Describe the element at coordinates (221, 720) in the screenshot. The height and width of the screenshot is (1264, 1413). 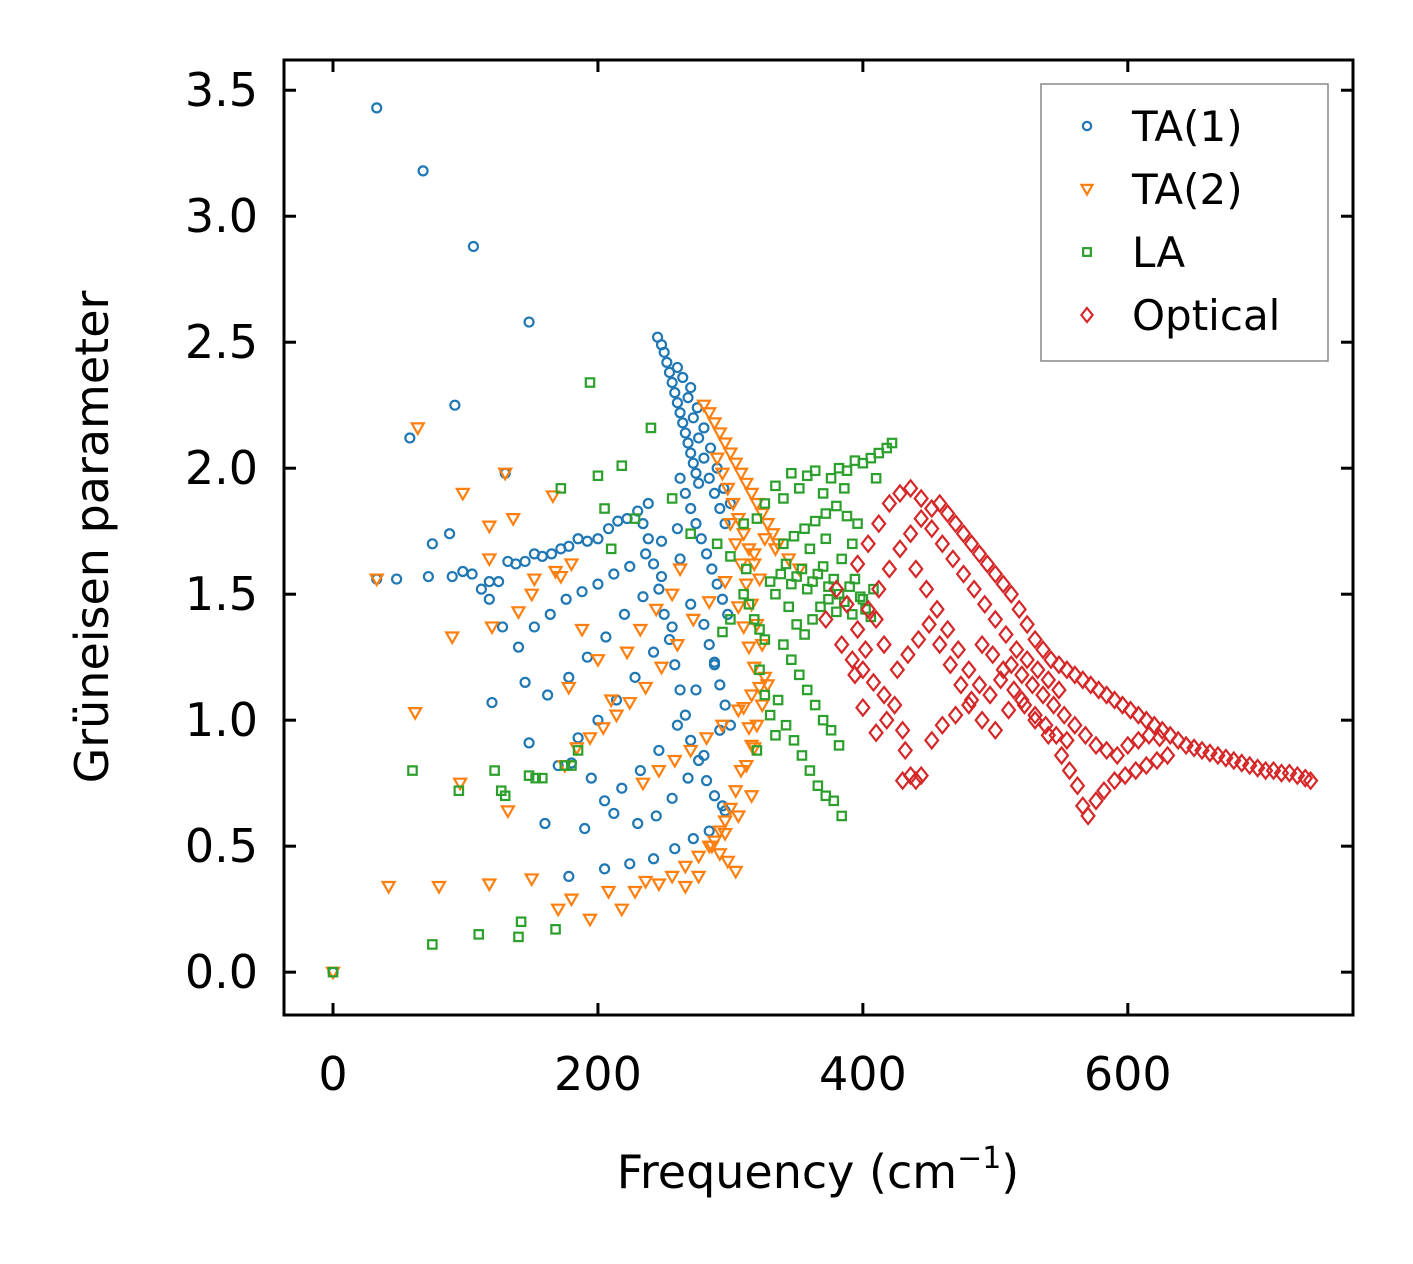
I see `y-tick-label: 1.0` at that location.